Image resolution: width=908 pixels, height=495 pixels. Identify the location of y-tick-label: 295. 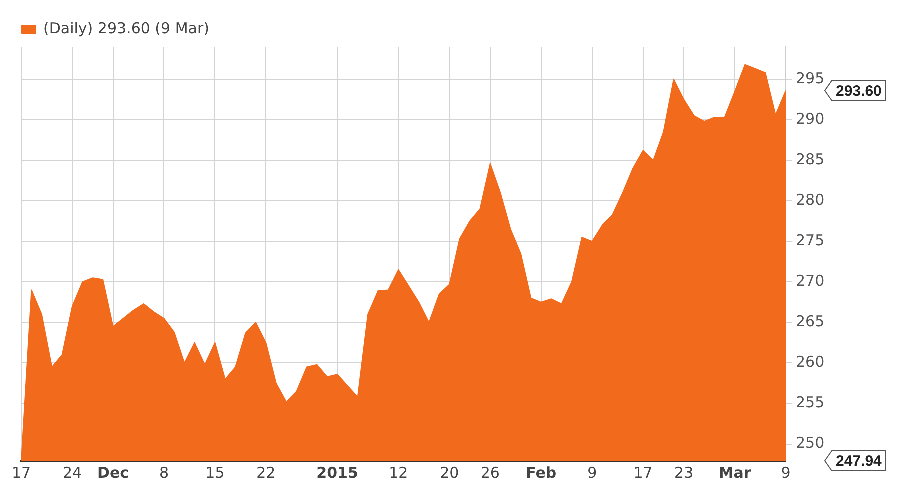
(810, 78).